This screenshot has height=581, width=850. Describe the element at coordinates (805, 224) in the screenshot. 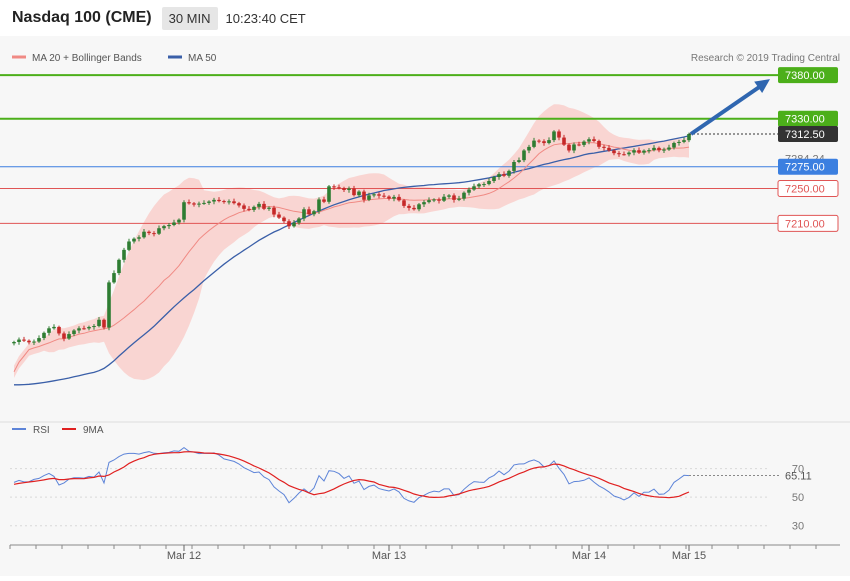

I see `support-label-4: 7210.00` at that location.